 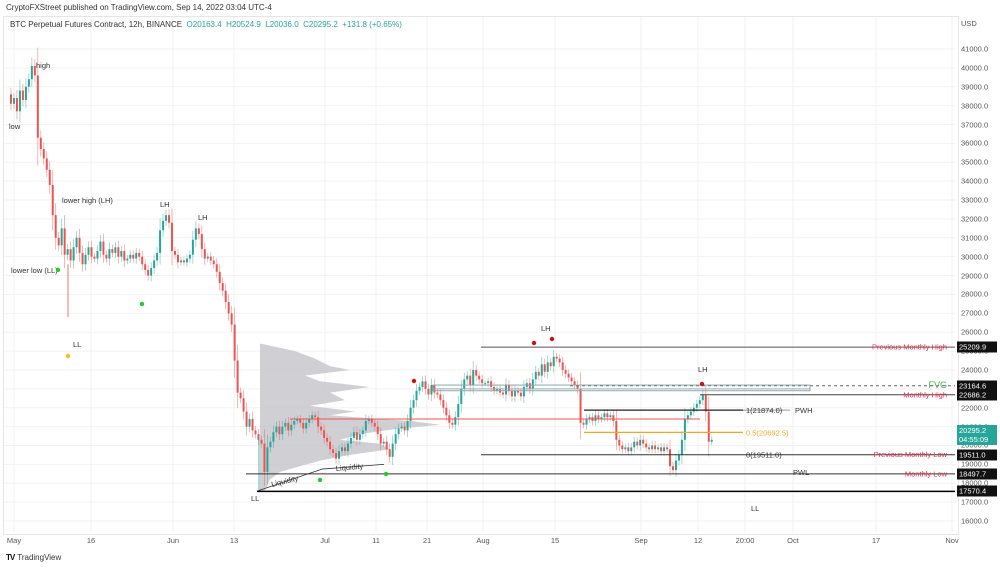 I want to click on annotation-pwl: PWL, so click(x=801, y=472).